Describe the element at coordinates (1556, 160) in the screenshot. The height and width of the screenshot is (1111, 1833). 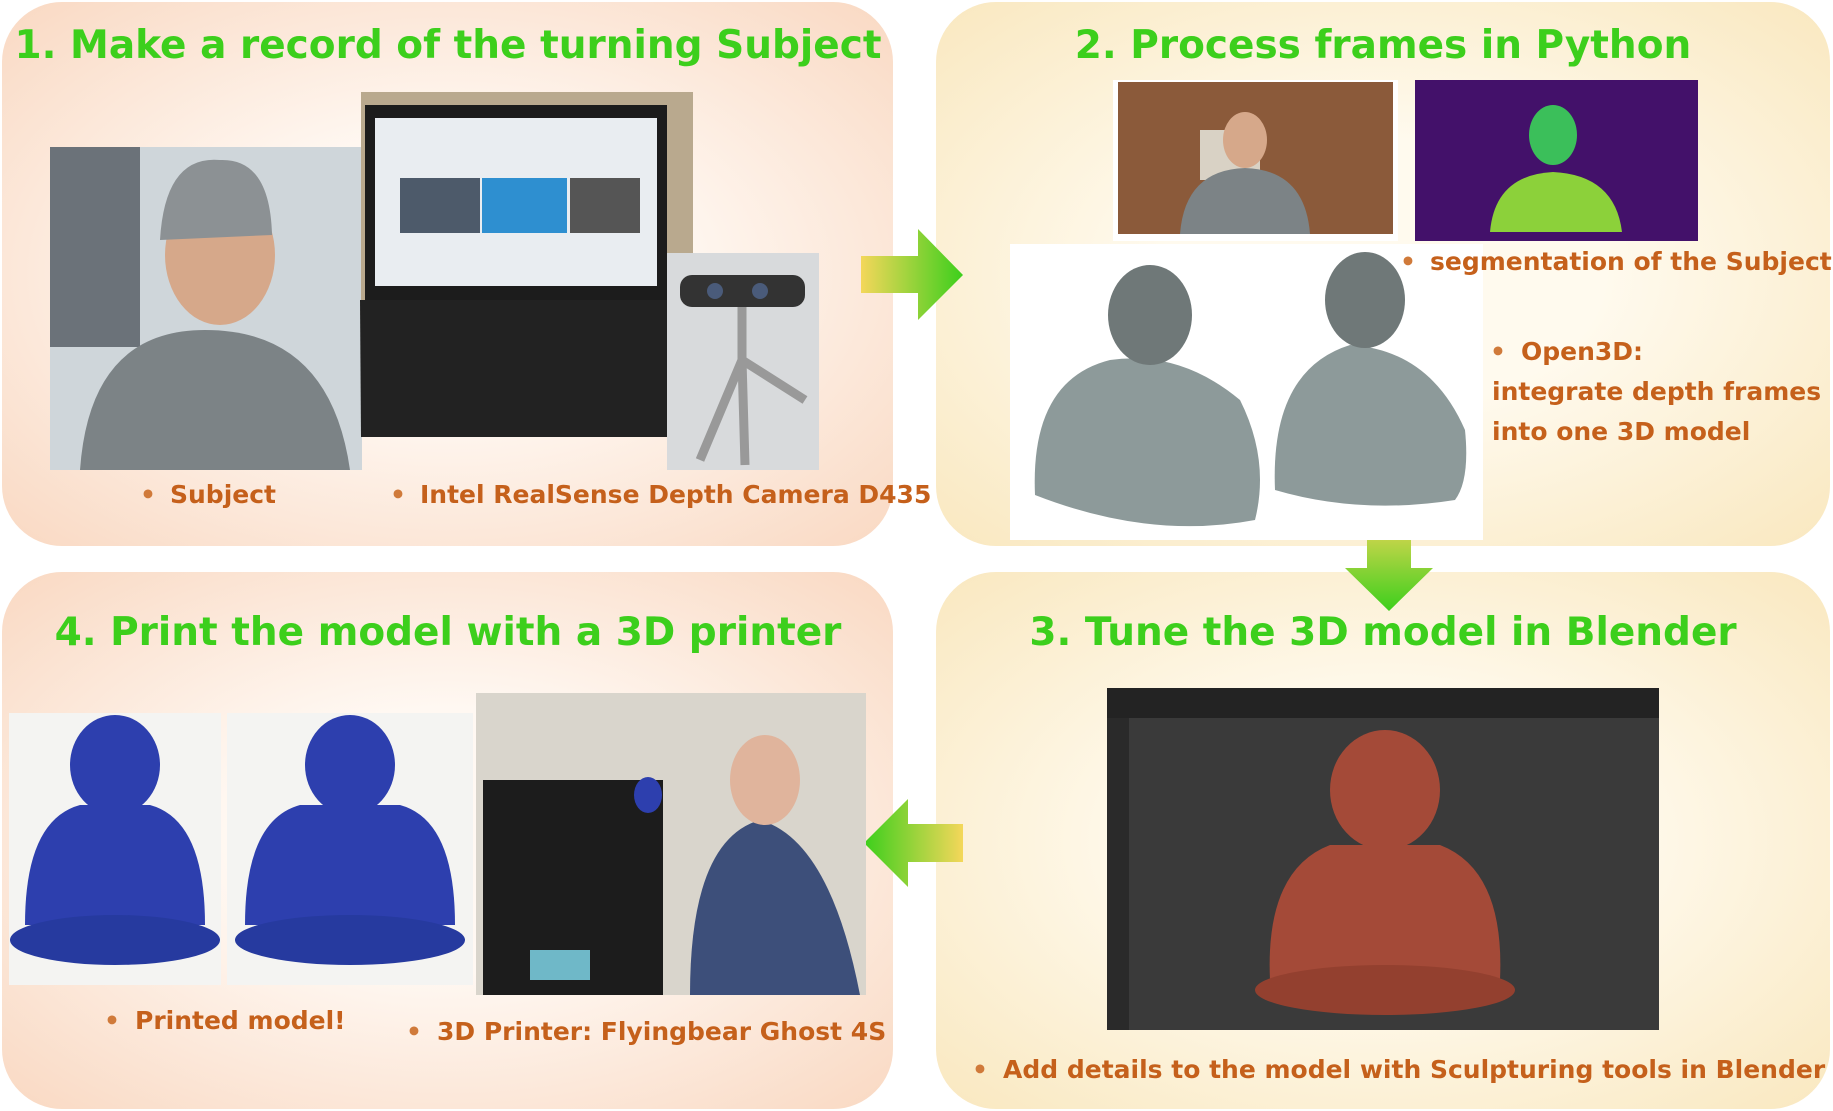
I see `depth-segmentation` at that location.